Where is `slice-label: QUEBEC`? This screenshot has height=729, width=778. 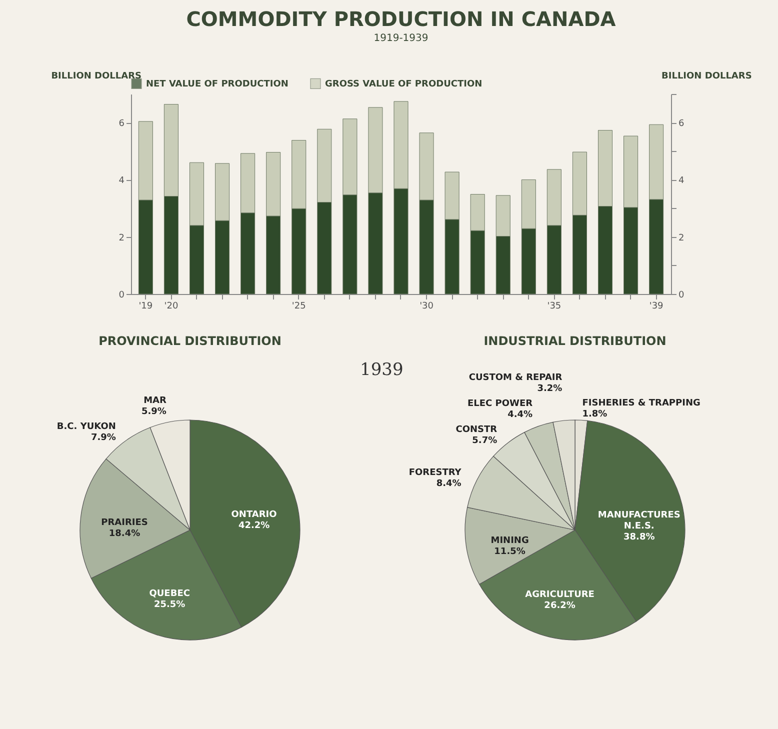
slice-label: QUEBEC is located at coordinates (169, 593).